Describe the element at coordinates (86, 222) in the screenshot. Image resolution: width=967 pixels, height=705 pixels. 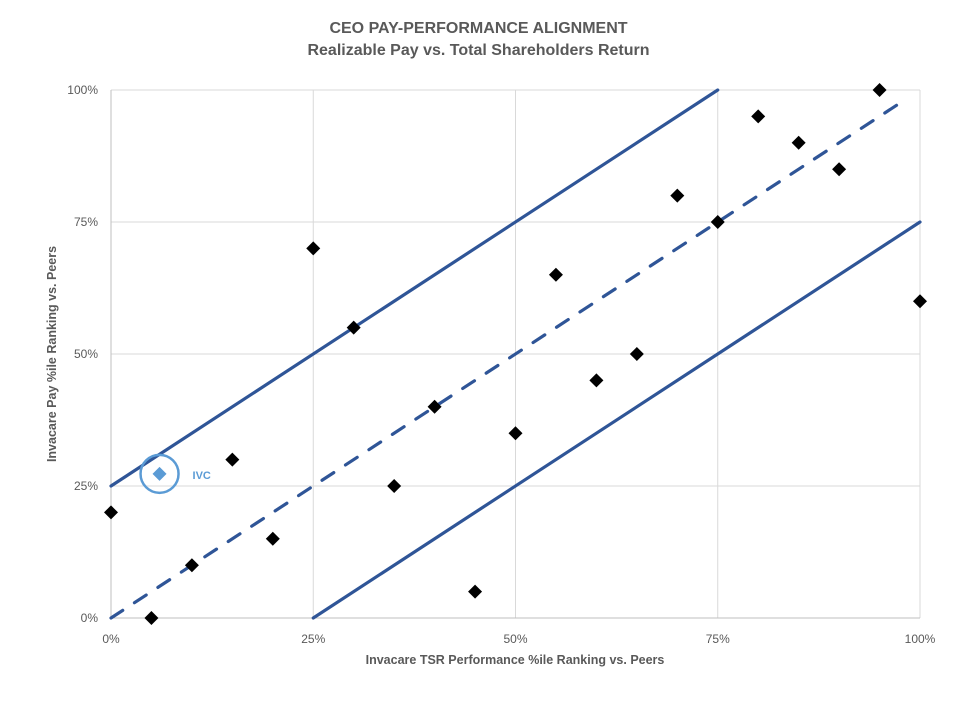
I see `y-tick-label: 75%` at that location.